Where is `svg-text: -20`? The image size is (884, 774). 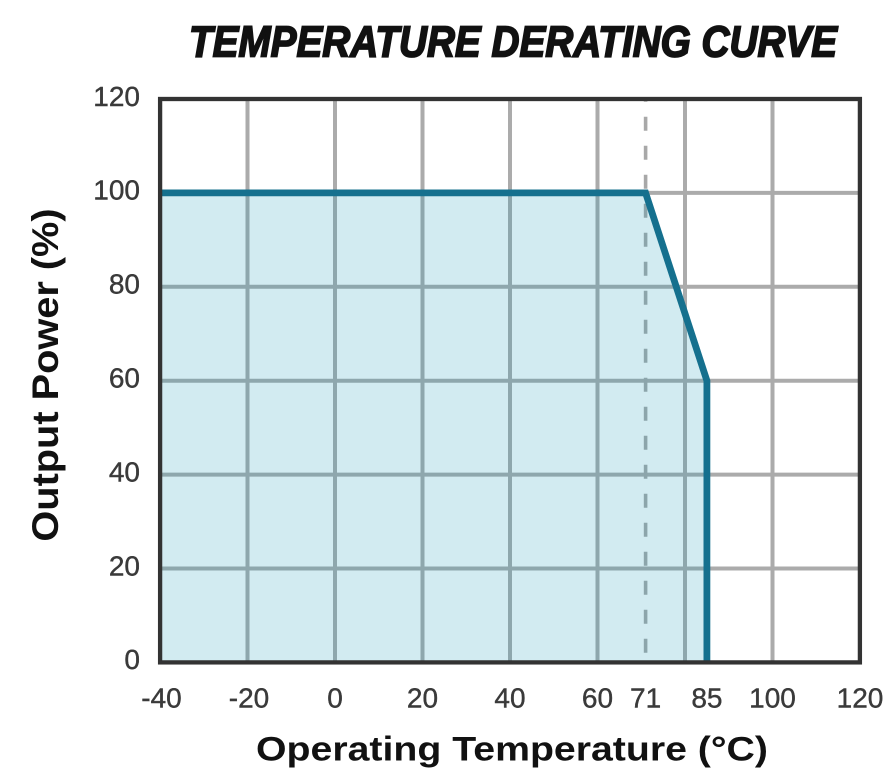 svg-text: -20 is located at coordinates (249, 698).